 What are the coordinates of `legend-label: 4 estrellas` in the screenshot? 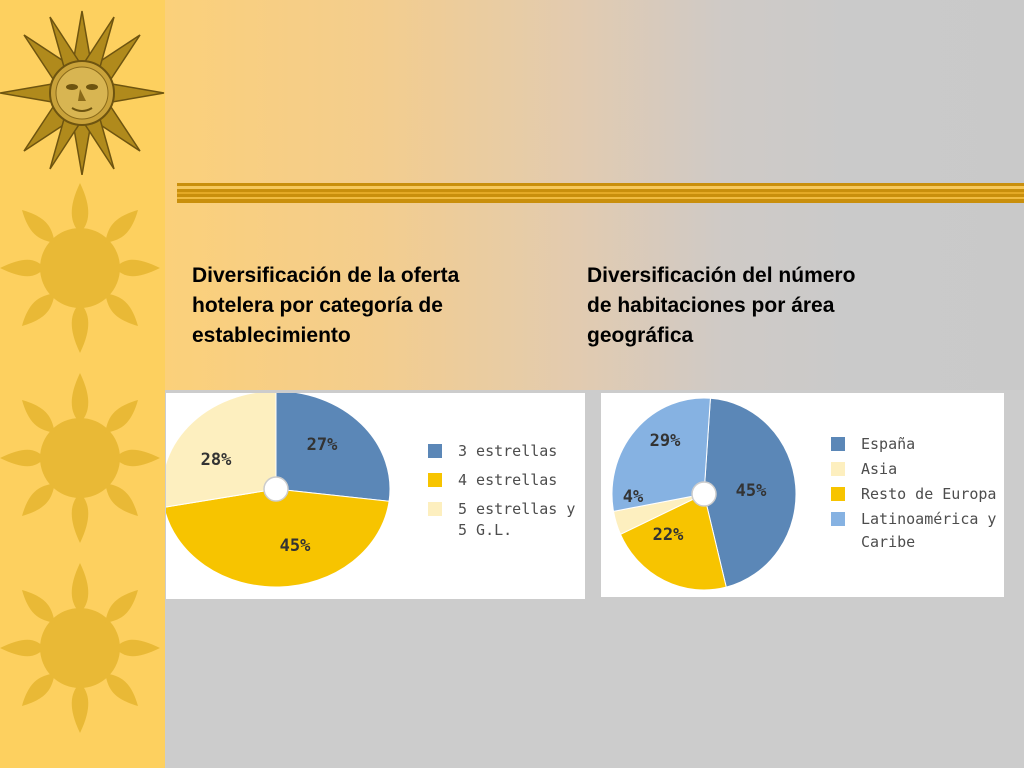 It's located at (507, 480).